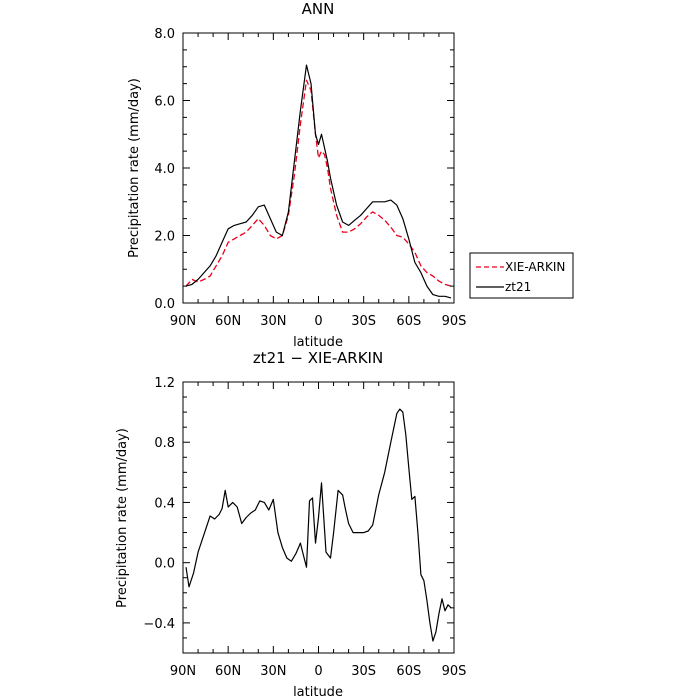  What do you see at coordinates (164, 34) in the screenshot?
I see `chart-top-ytick-label: 8.0` at bounding box center [164, 34].